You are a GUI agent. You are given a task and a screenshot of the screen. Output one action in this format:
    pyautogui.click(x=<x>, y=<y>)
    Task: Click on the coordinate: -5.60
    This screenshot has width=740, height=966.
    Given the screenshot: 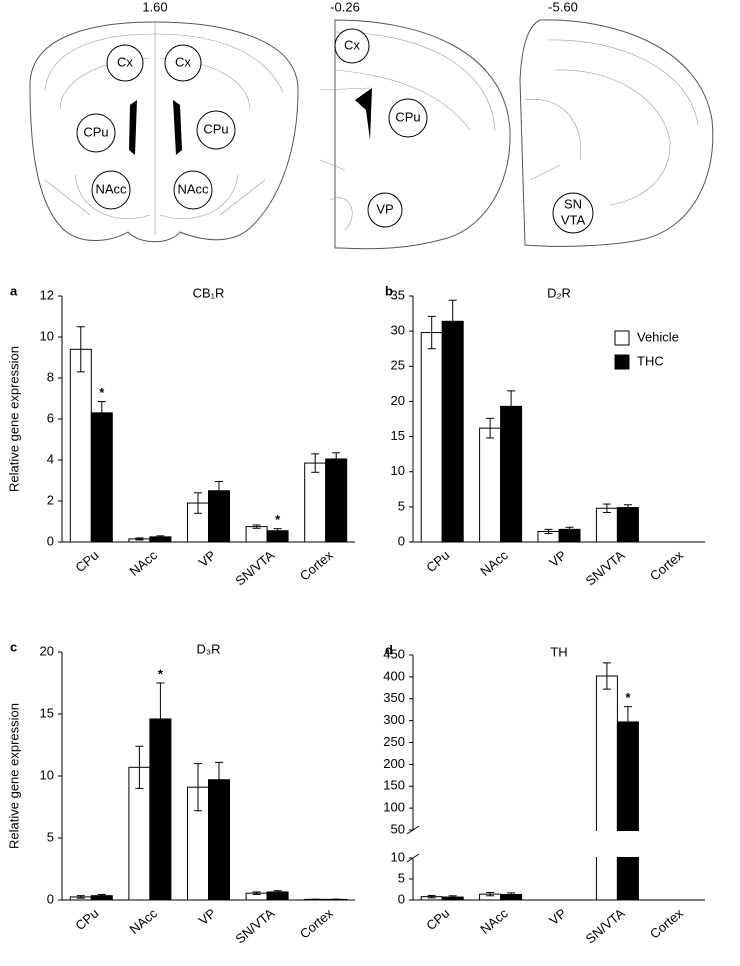 What is the action you would take?
    pyautogui.click(x=563, y=7)
    